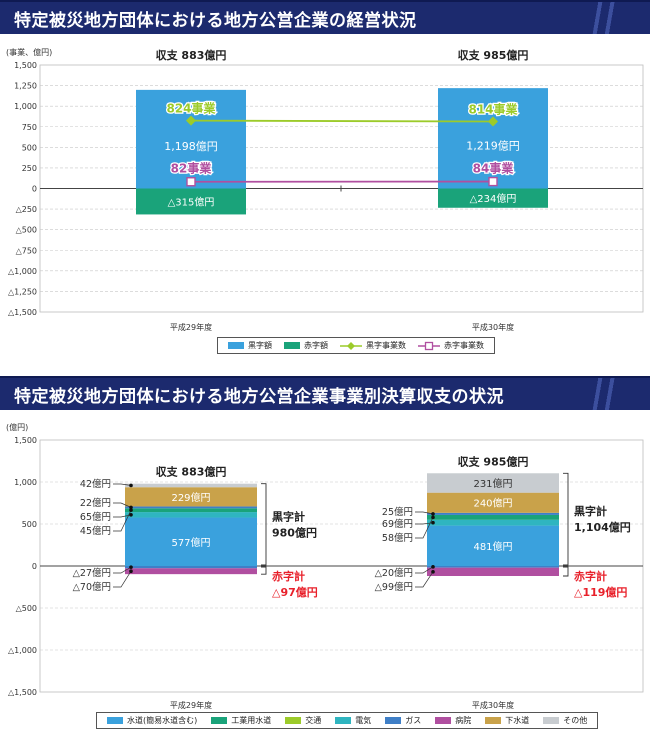 The image size is (650, 733). Describe the element at coordinates (192, 168) in the screenshot. I see `deficit-count-label: 82事業` at that location.